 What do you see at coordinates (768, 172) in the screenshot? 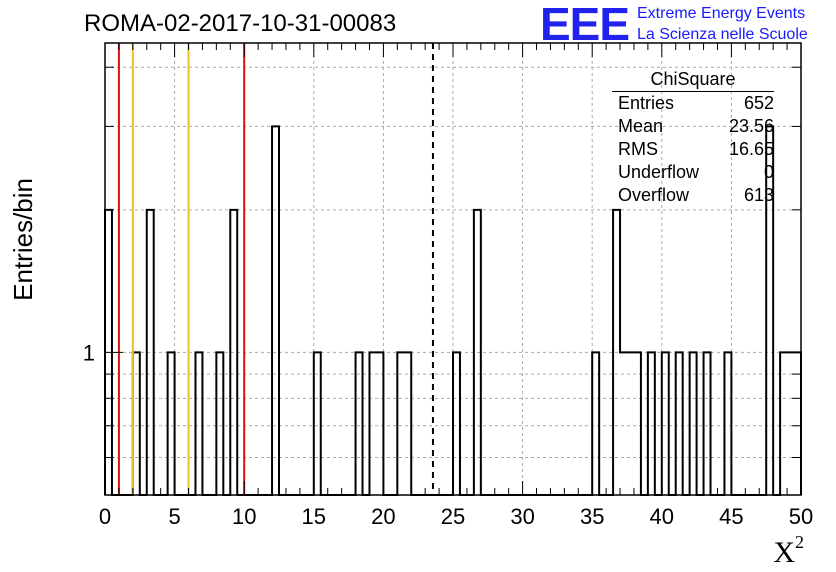
I see `stats-row-value: 0` at bounding box center [768, 172].